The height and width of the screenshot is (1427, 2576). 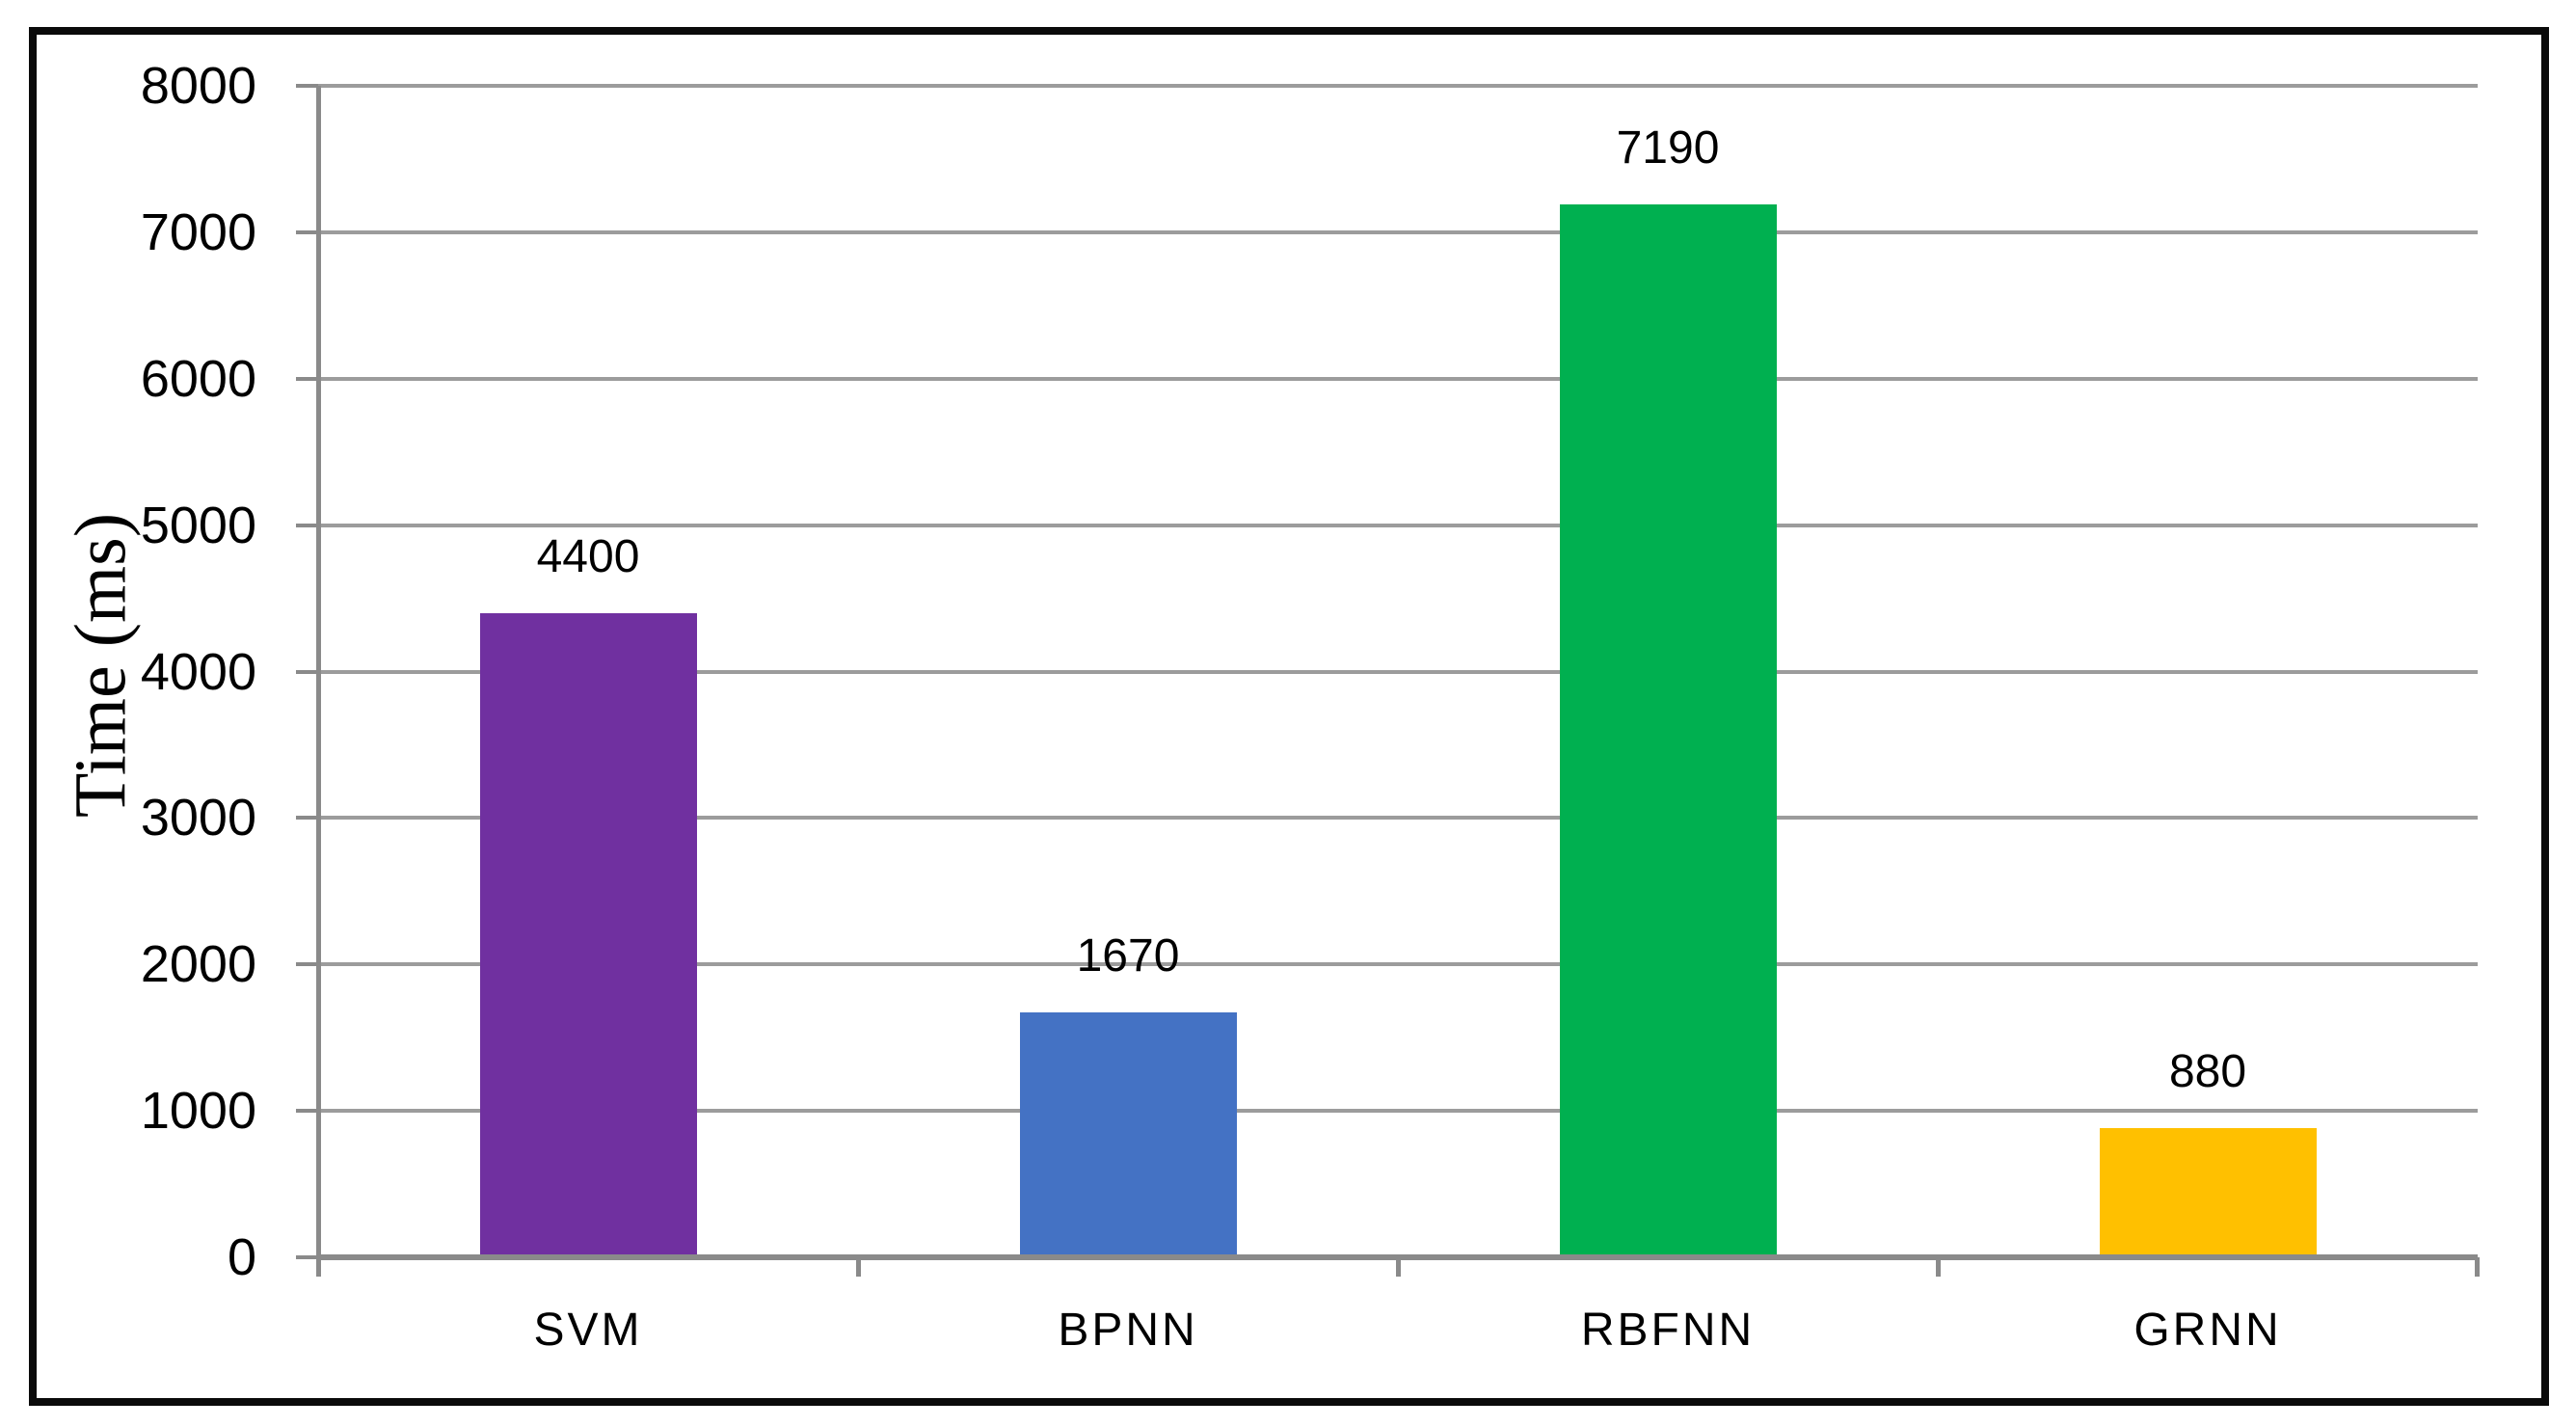 What do you see at coordinates (198, 525) in the screenshot?
I see `y-tick-label: 5000` at bounding box center [198, 525].